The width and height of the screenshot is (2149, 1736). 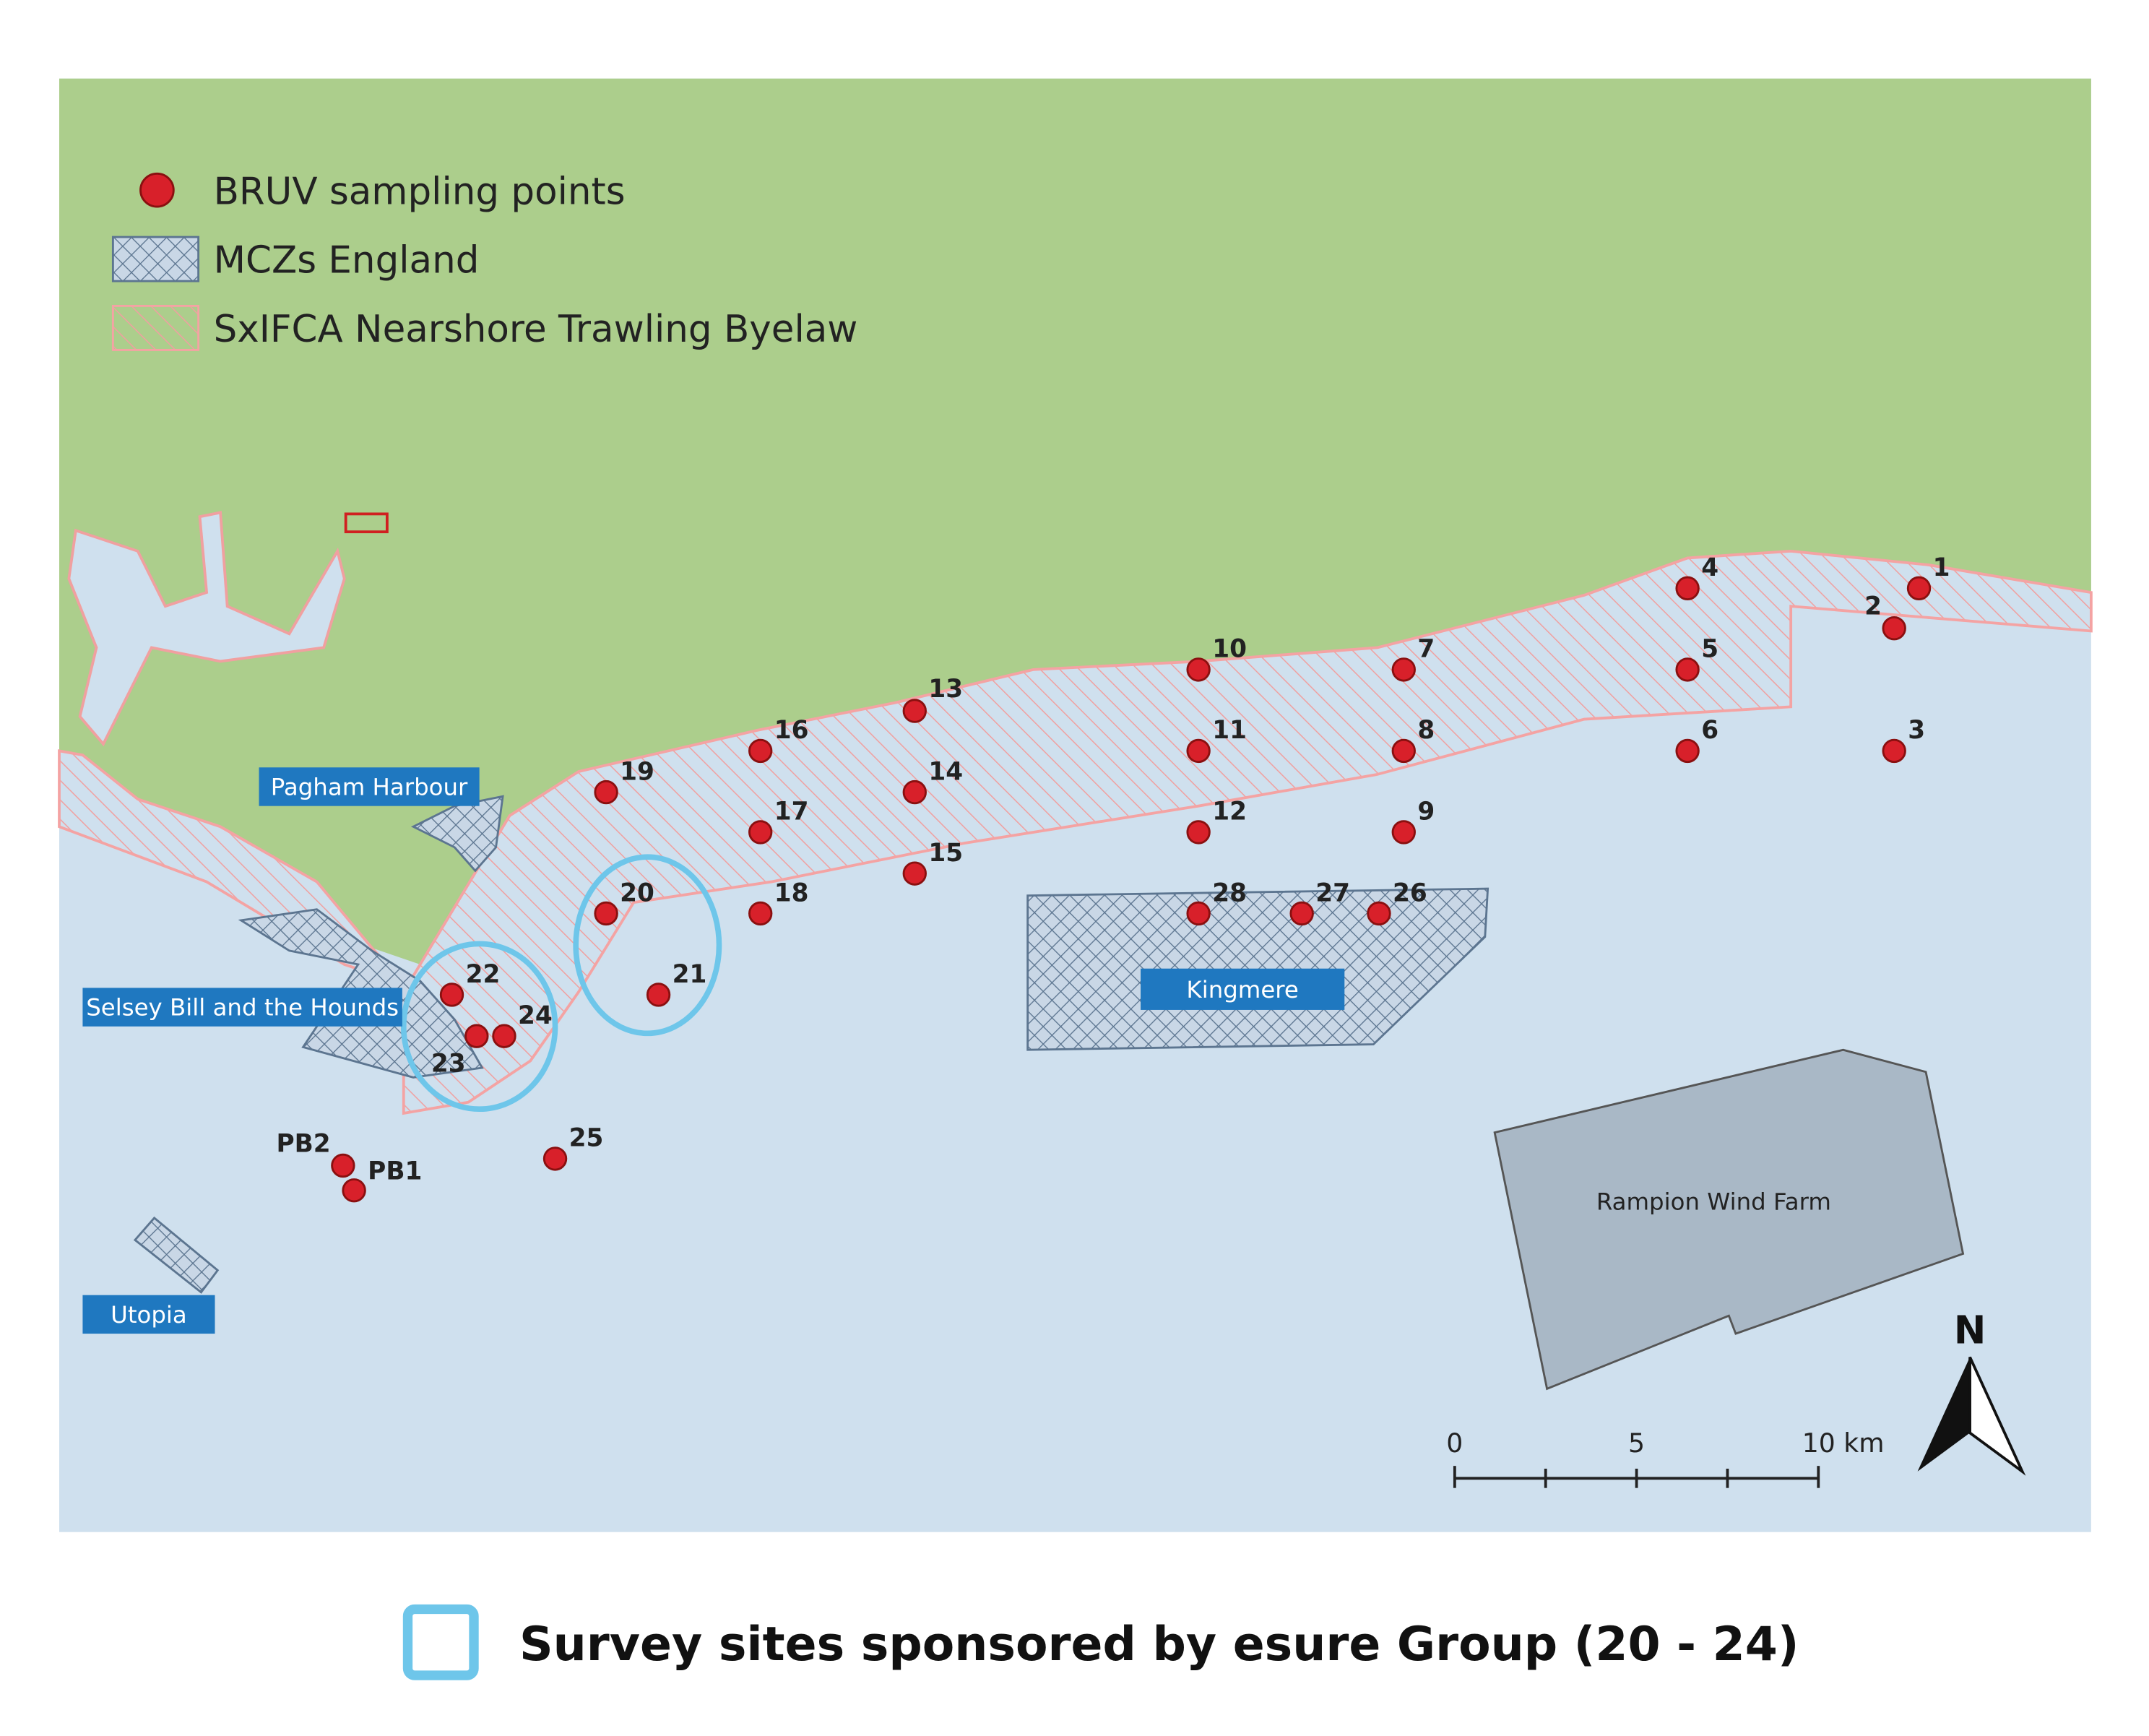 What do you see at coordinates (1410, 892) in the screenshot?
I see `point-label: 26` at bounding box center [1410, 892].